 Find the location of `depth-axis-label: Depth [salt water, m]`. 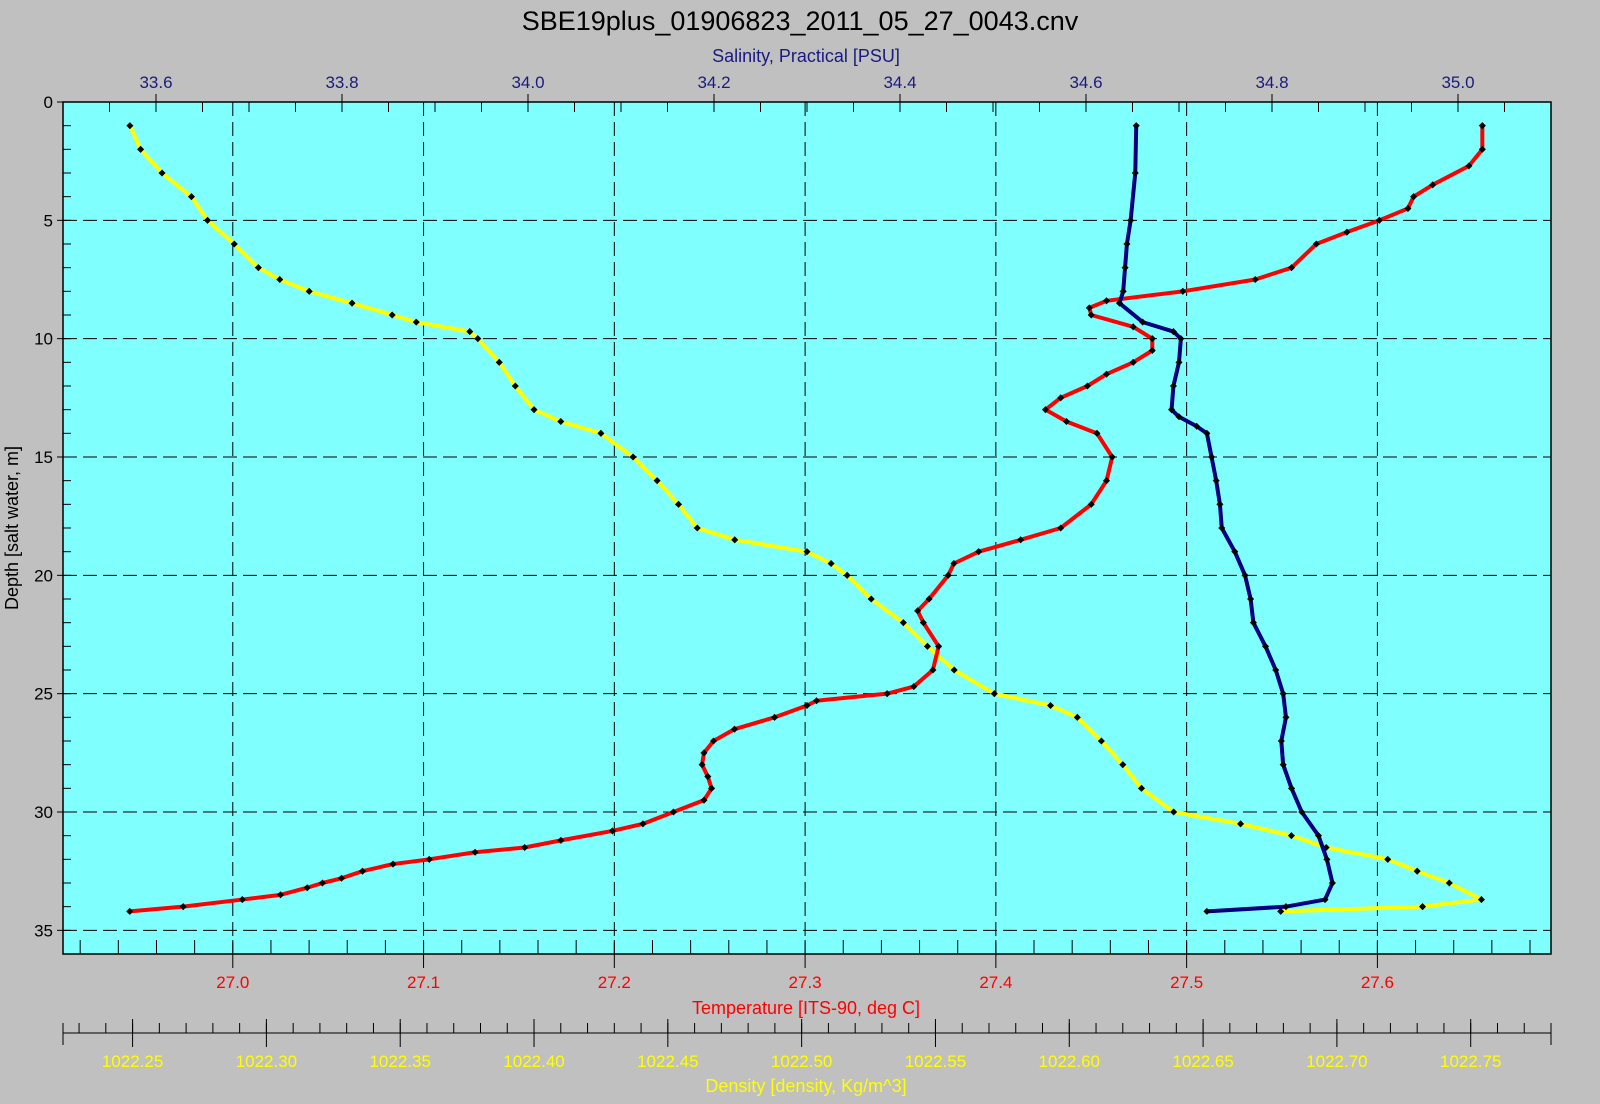

depth-axis-label: Depth [salt water, m] is located at coordinates (12, 528).